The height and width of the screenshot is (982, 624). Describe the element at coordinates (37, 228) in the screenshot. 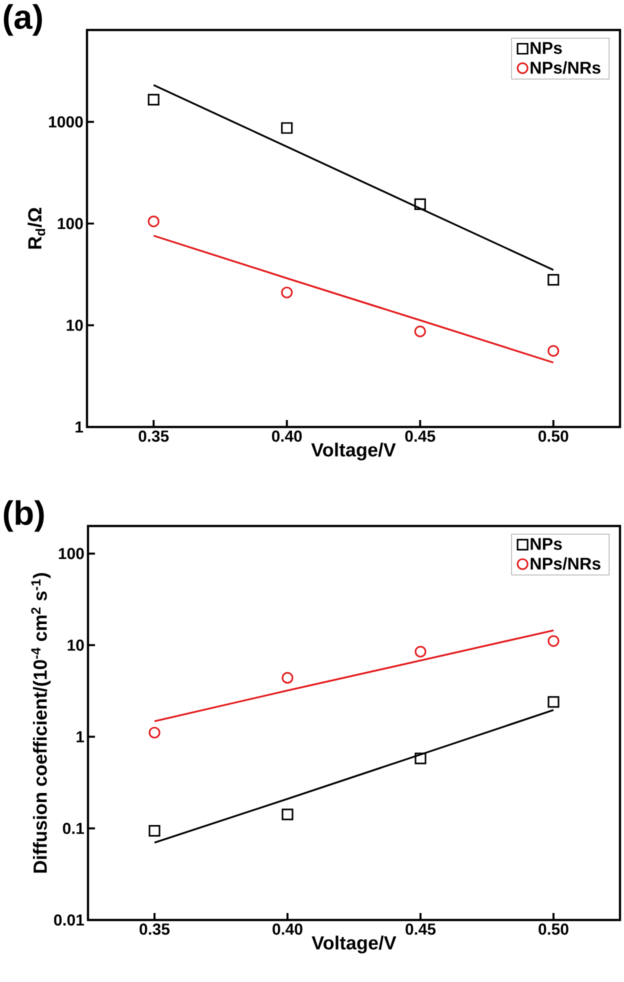

I see `y-axis-title: R$_{d}$/Ω` at that location.